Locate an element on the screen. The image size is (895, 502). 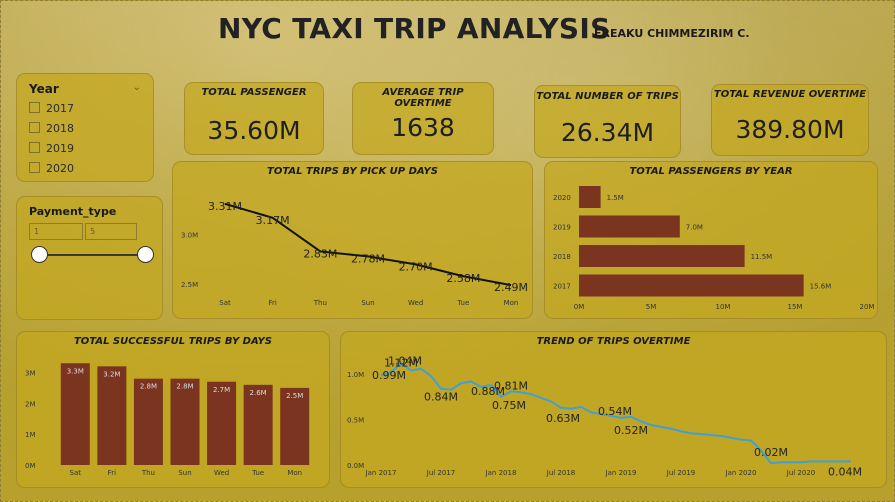
y-tick-label: 2.5M is located at coordinates (189, 285).